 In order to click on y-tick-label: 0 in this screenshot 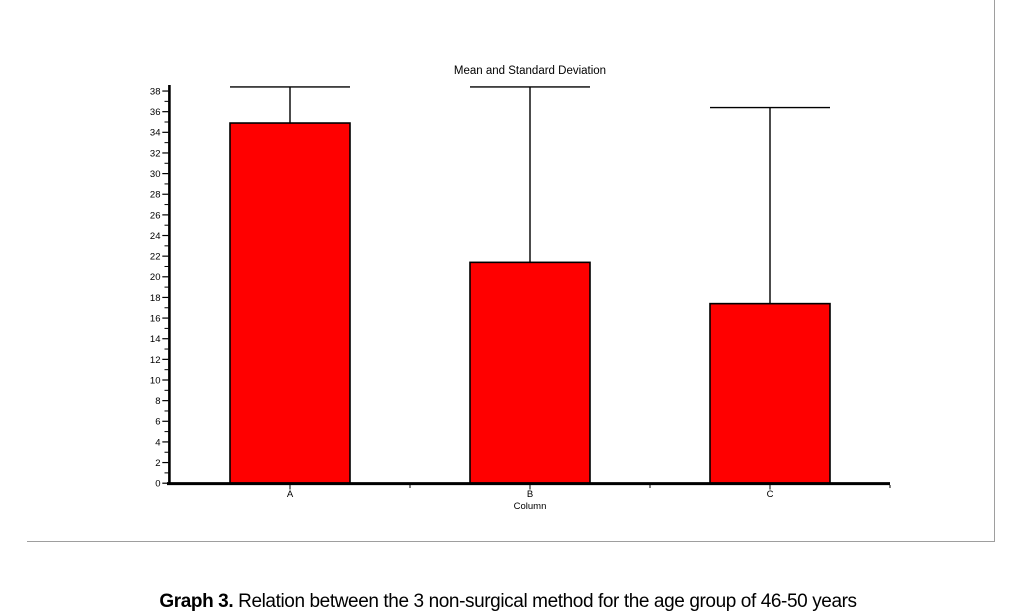, I will do `click(157, 484)`.